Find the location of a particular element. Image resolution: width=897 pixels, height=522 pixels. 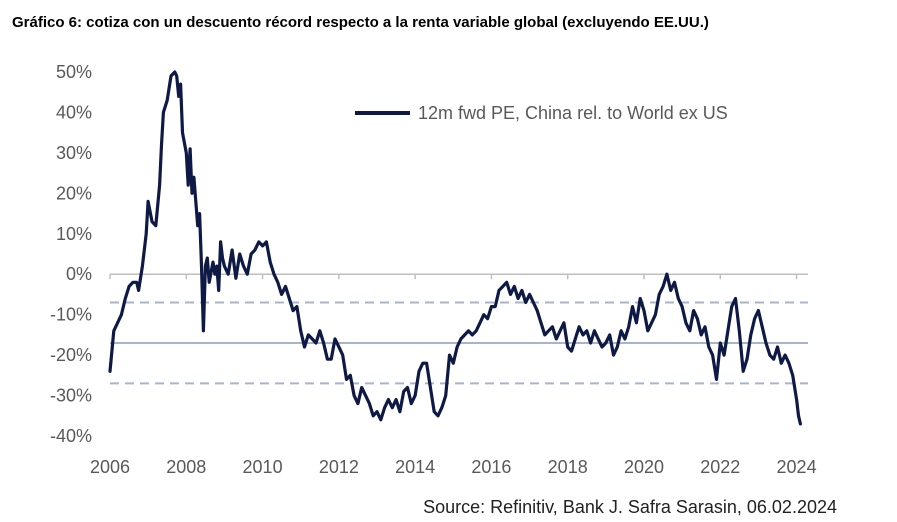

y-tick-label: 50% is located at coordinates (74, 72).